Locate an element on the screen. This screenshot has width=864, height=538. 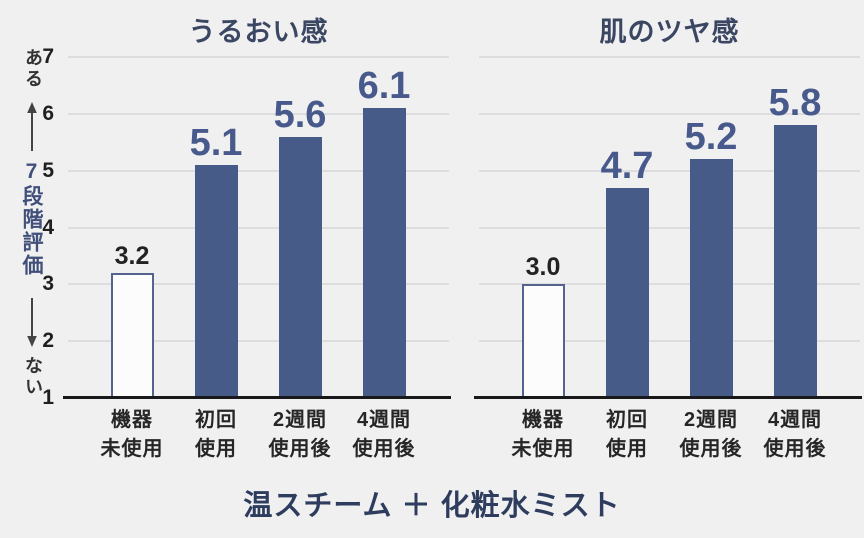
y-axis-tick-label: 3 is located at coordinates (48, 283).